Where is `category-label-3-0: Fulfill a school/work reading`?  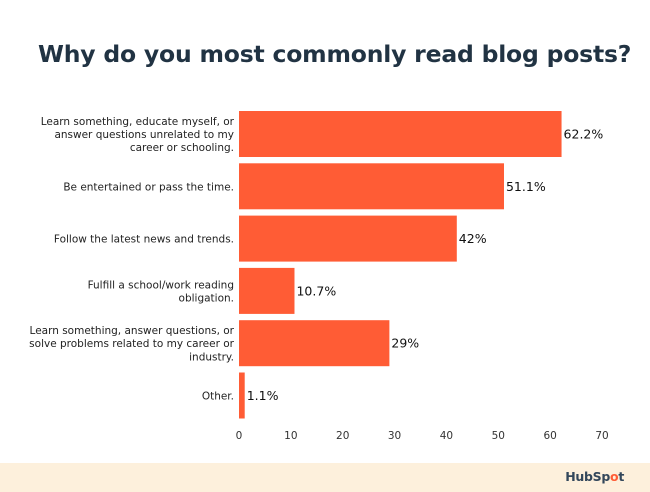
category-label-3-0: Fulfill a school/work reading is located at coordinates (161, 285).